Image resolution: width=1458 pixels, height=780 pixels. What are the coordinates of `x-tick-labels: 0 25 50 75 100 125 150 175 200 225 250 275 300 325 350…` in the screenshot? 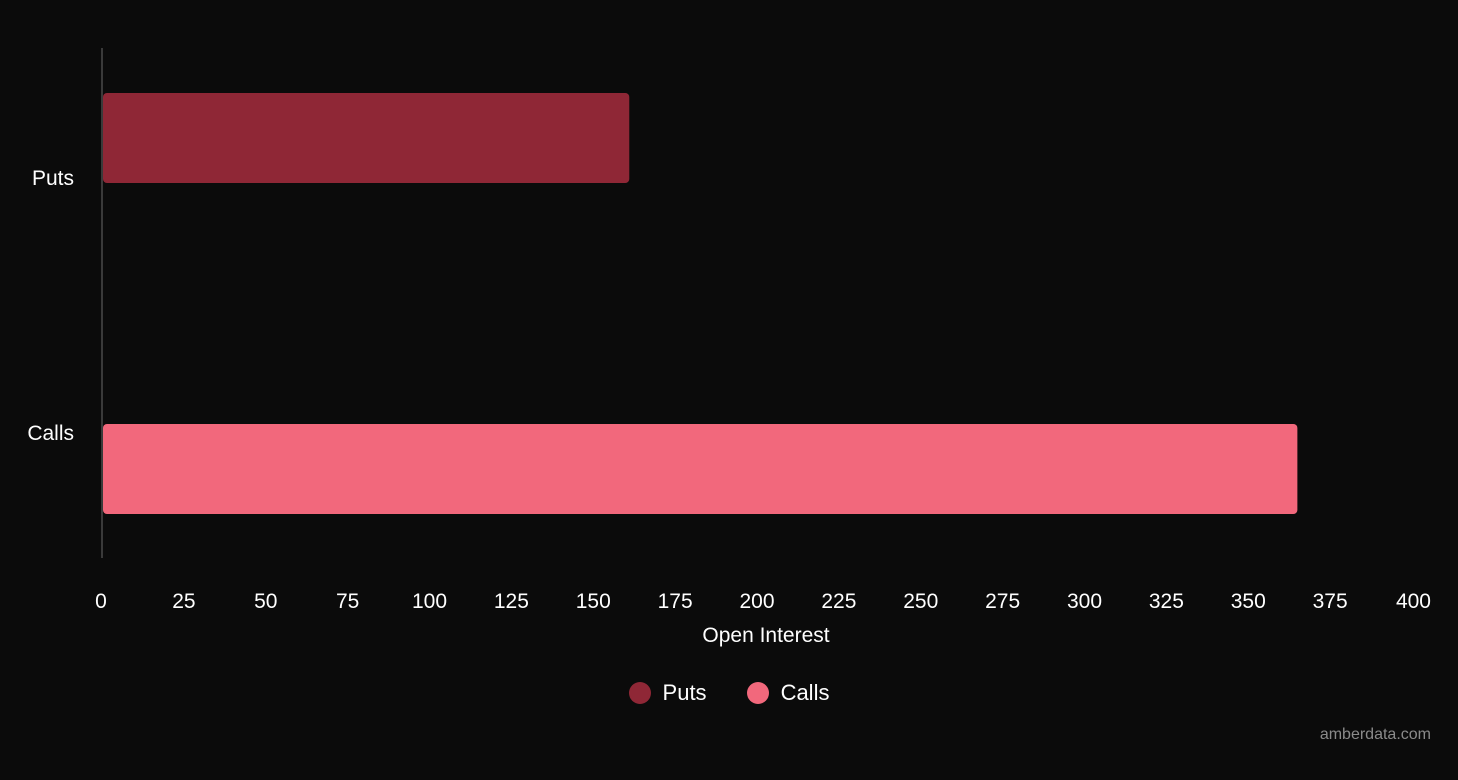 It's located at (763, 601).